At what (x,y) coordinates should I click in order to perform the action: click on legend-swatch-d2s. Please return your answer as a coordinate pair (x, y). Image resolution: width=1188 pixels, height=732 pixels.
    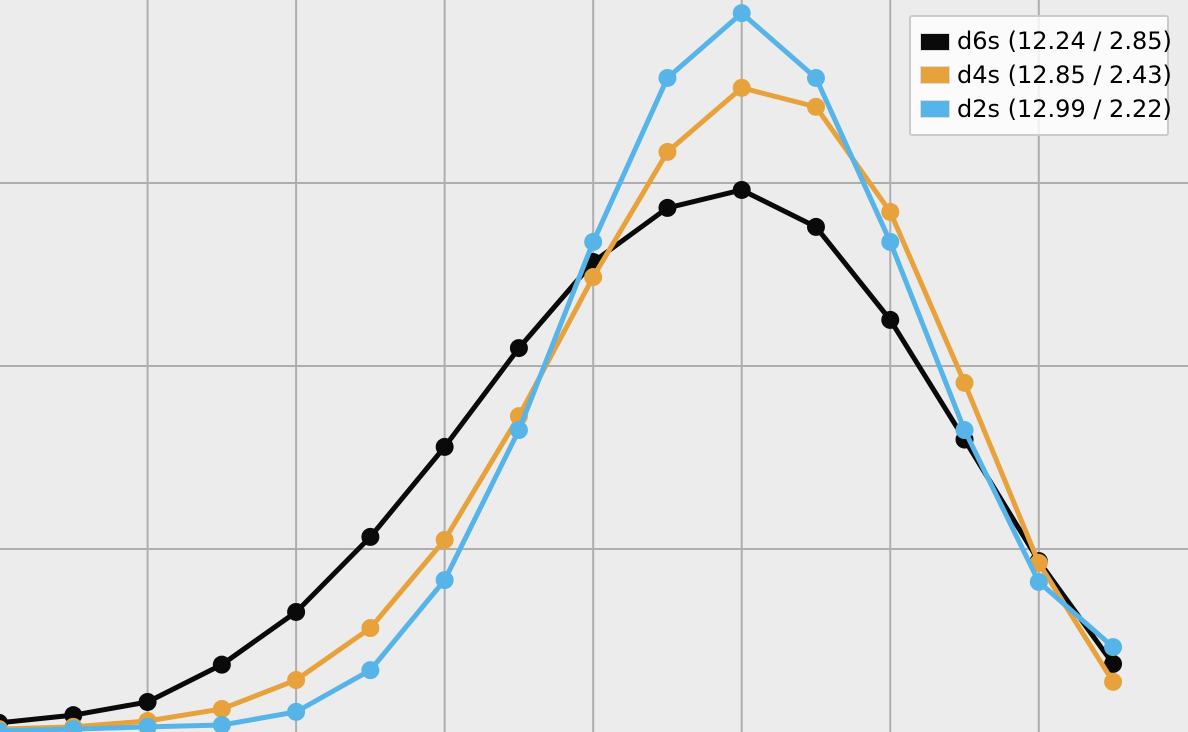
    Looking at the image, I should click on (935, 109).